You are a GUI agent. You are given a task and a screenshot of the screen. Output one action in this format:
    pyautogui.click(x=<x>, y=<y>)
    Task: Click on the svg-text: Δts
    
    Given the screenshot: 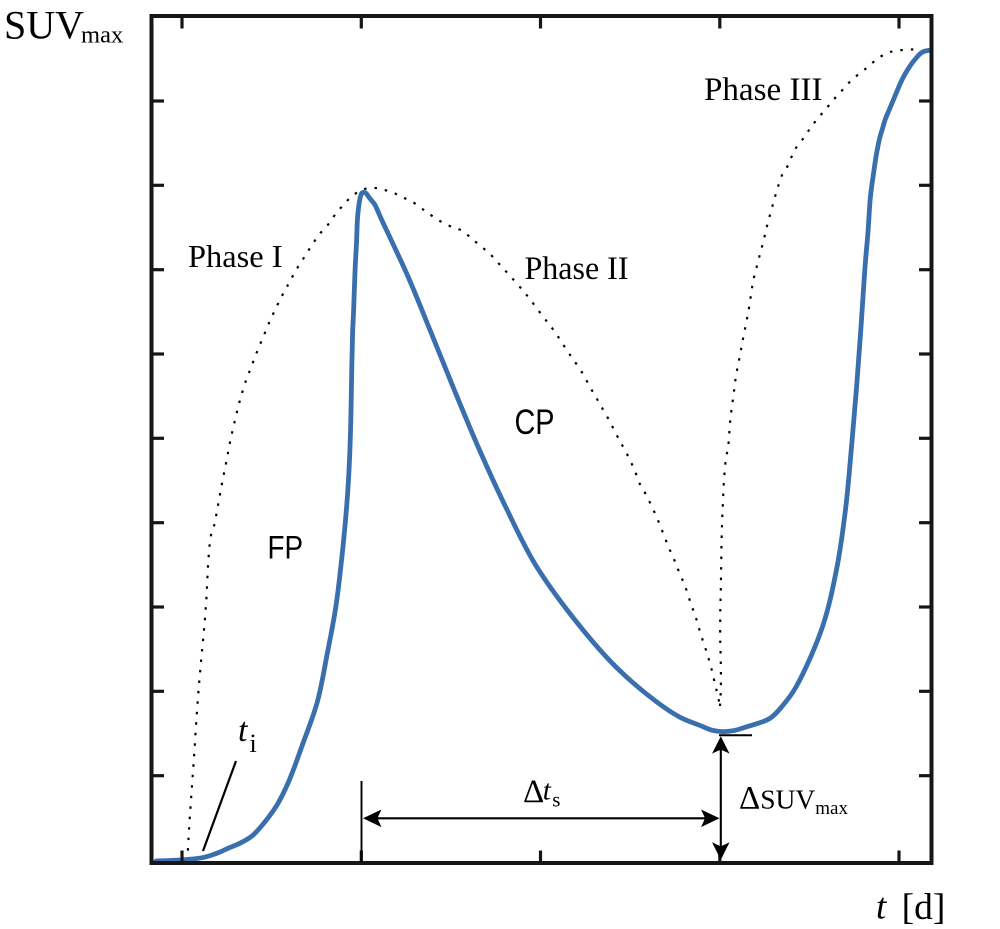 What is the action you would take?
    pyautogui.click(x=541, y=793)
    